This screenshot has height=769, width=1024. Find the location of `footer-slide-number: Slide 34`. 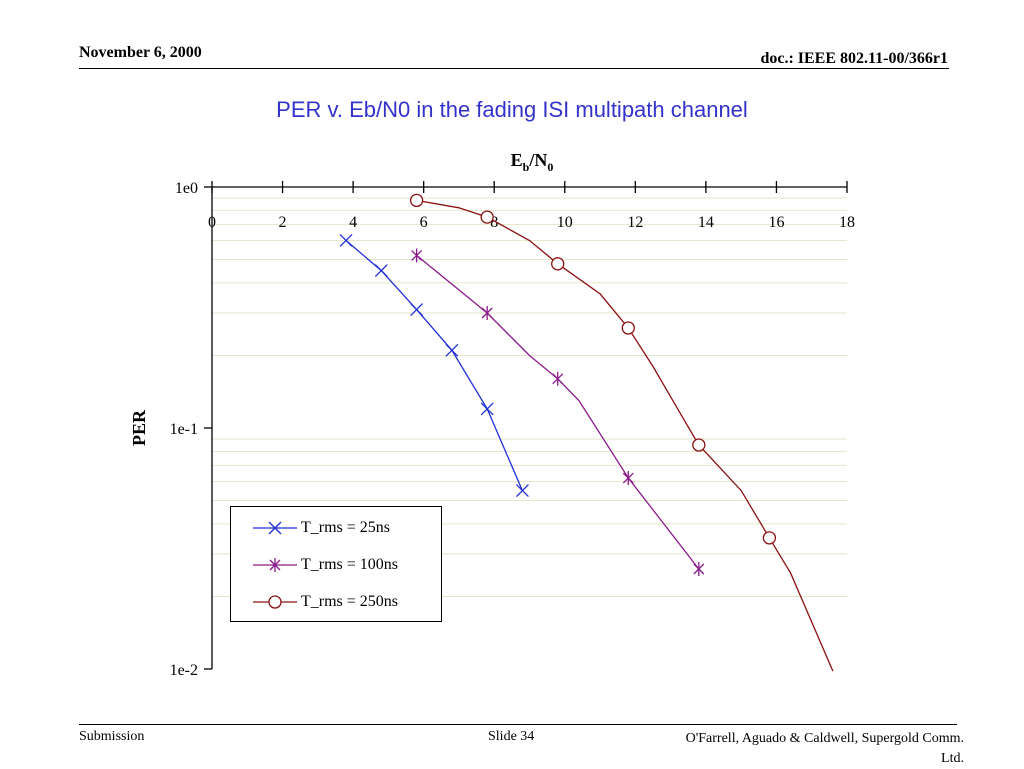

footer-slide-number: Slide 34 is located at coordinates (511, 736).